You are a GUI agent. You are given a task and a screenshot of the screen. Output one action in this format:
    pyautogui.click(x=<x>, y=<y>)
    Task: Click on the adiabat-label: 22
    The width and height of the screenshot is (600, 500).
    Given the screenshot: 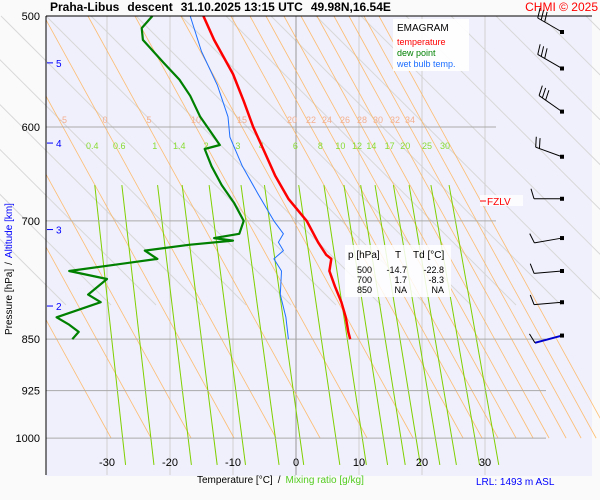 What is the action you would take?
    pyautogui.click(x=311, y=120)
    